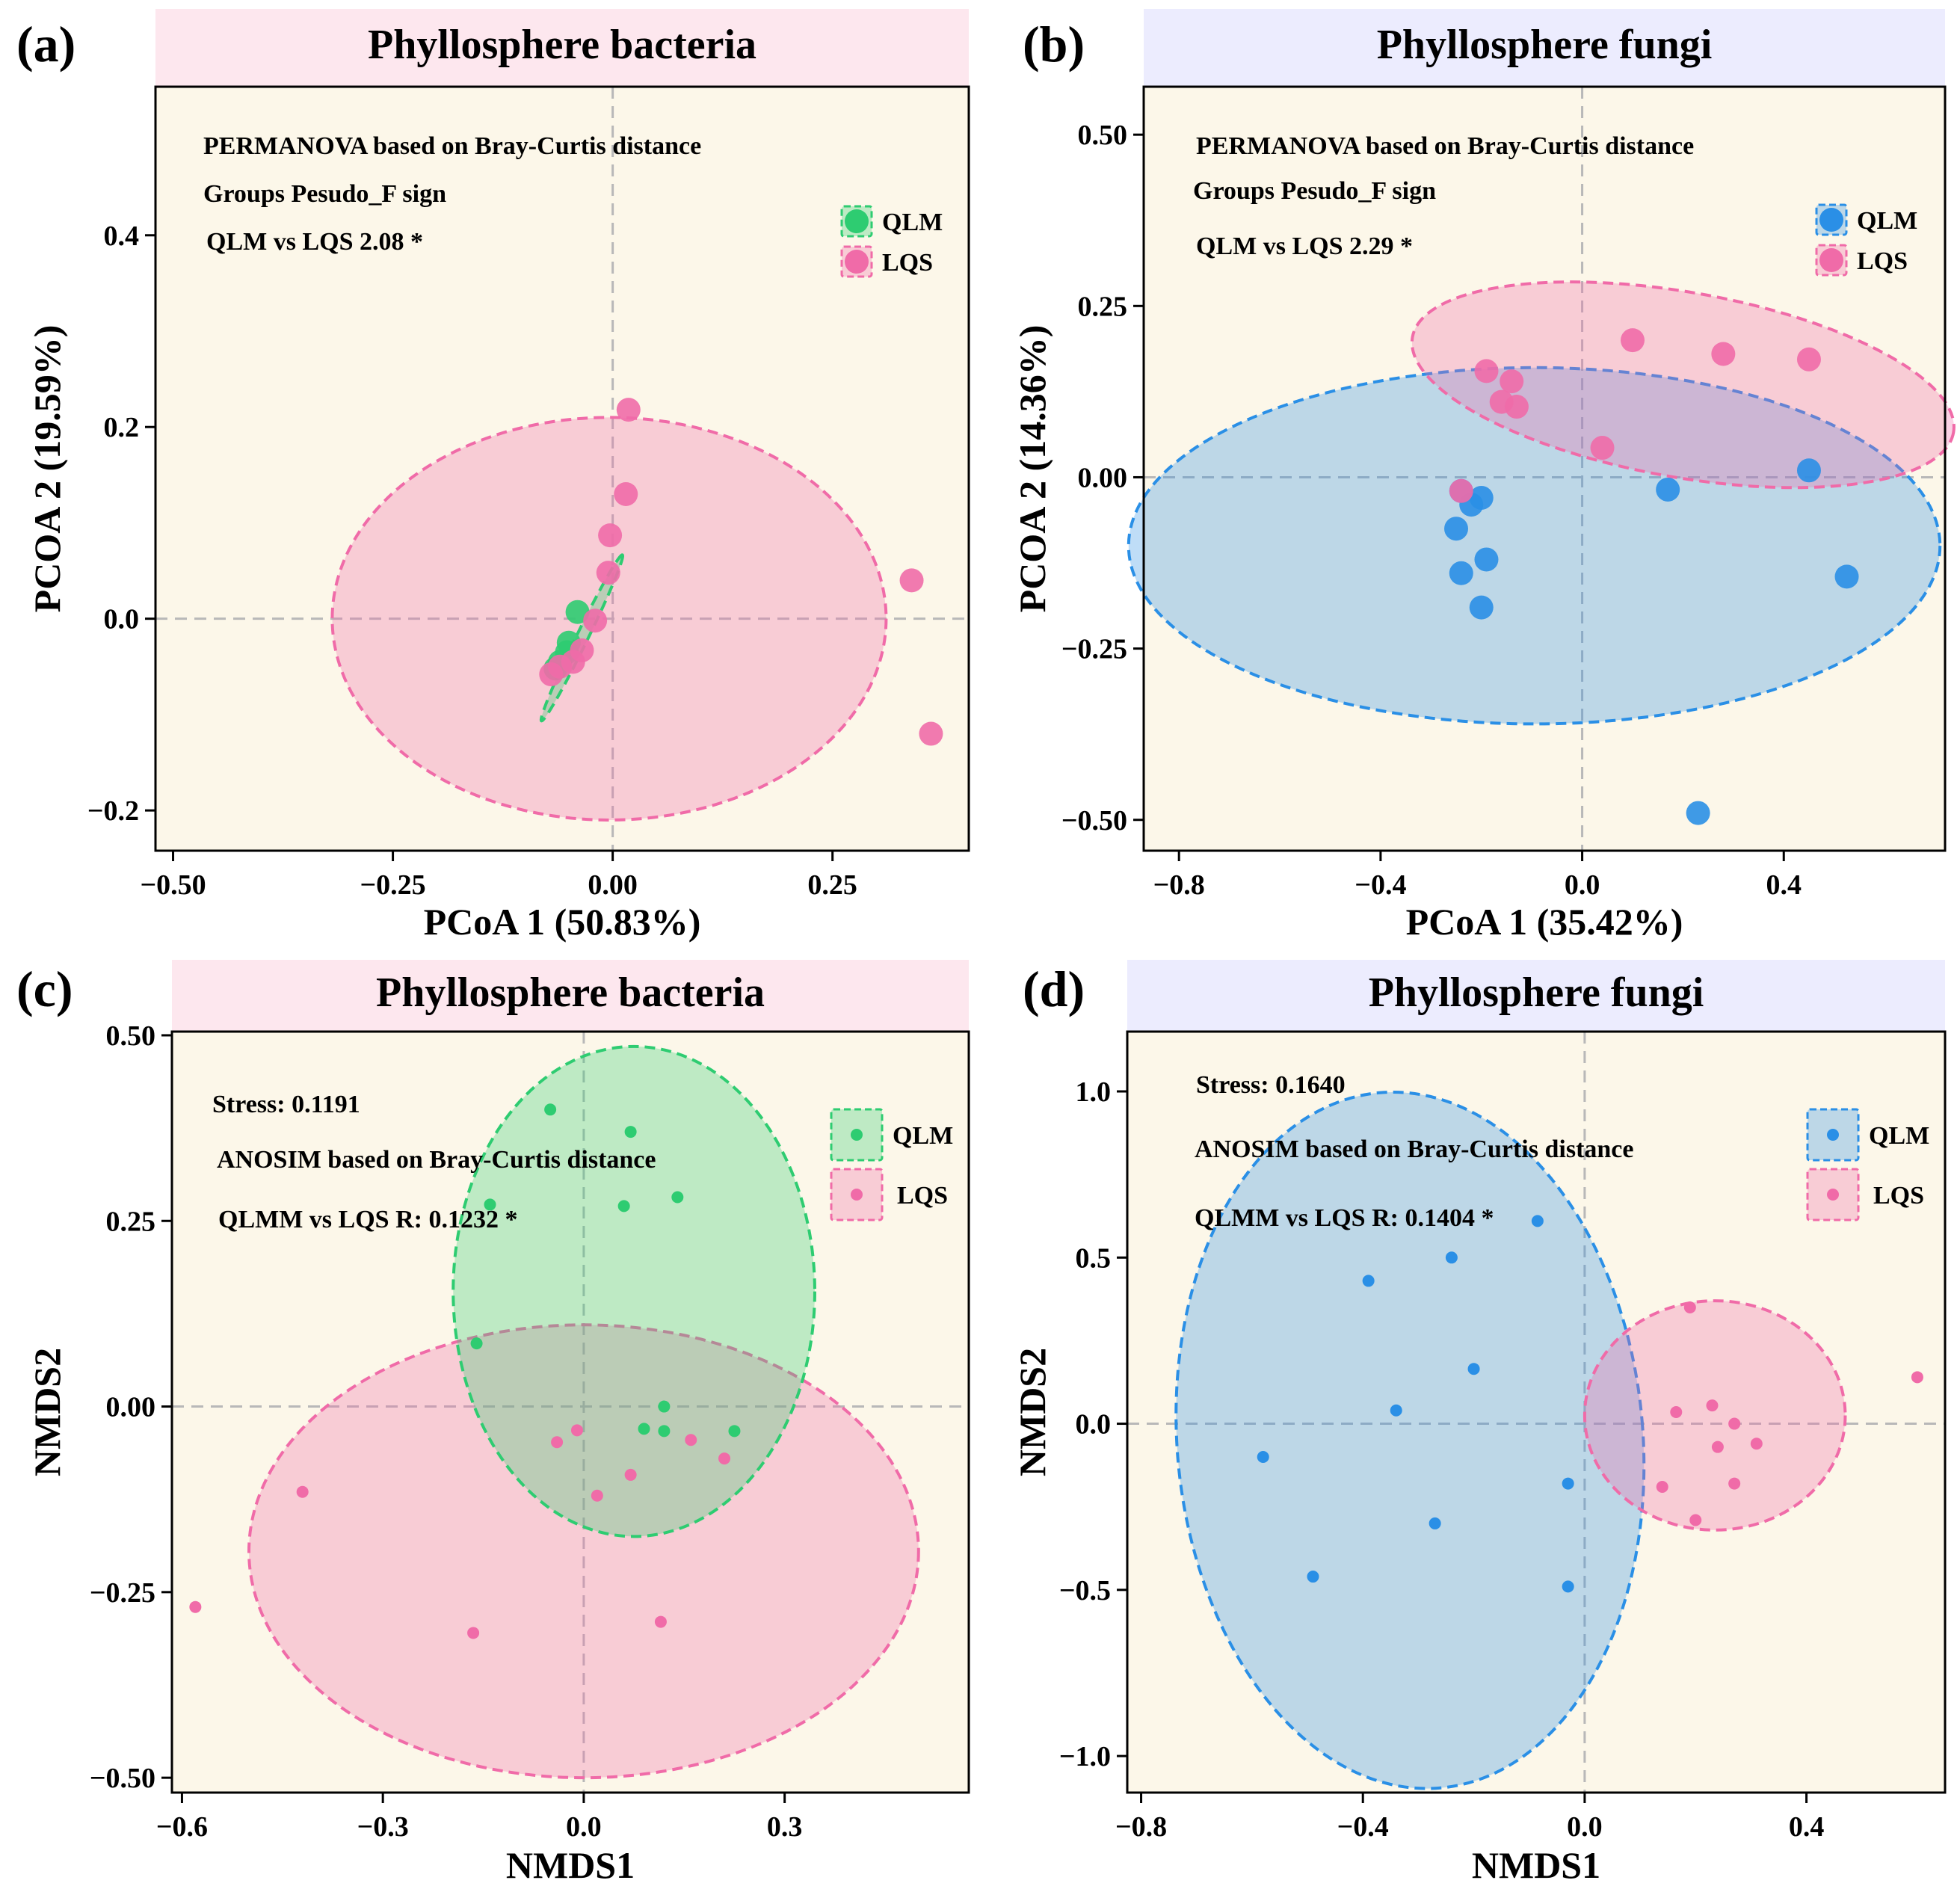  What do you see at coordinates (1271, 1085) in the screenshot?
I see `annotation-line-1: Stress: 0.1640` at bounding box center [1271, 1085].